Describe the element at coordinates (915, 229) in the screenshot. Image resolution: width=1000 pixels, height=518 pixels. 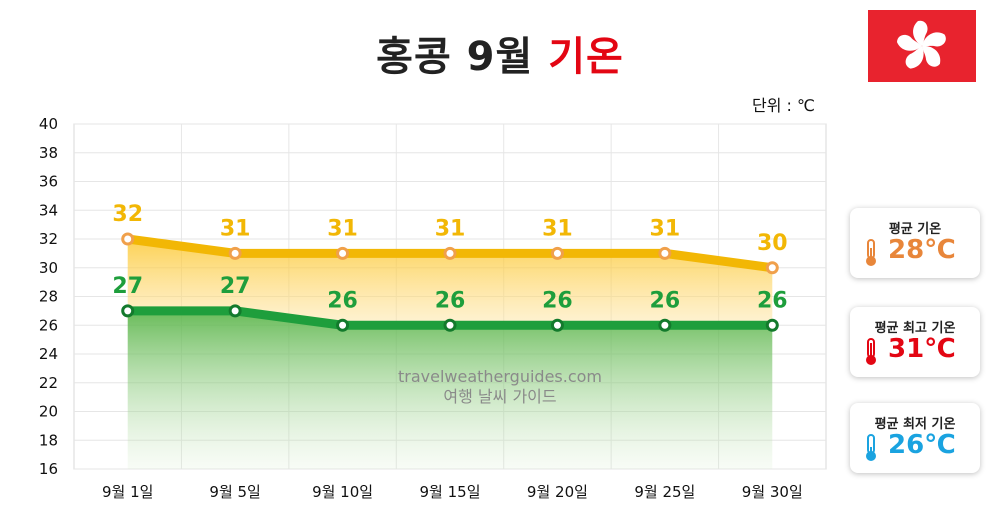
I see `avg-temp-label: 평균 기온` at that location.